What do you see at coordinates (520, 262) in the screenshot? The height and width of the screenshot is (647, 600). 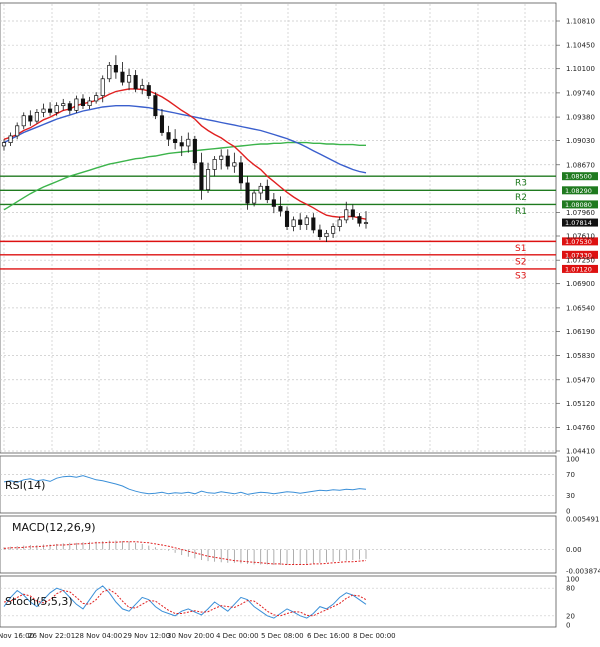 I see `level-name-s2: S2` at bounding box center [520, 262].